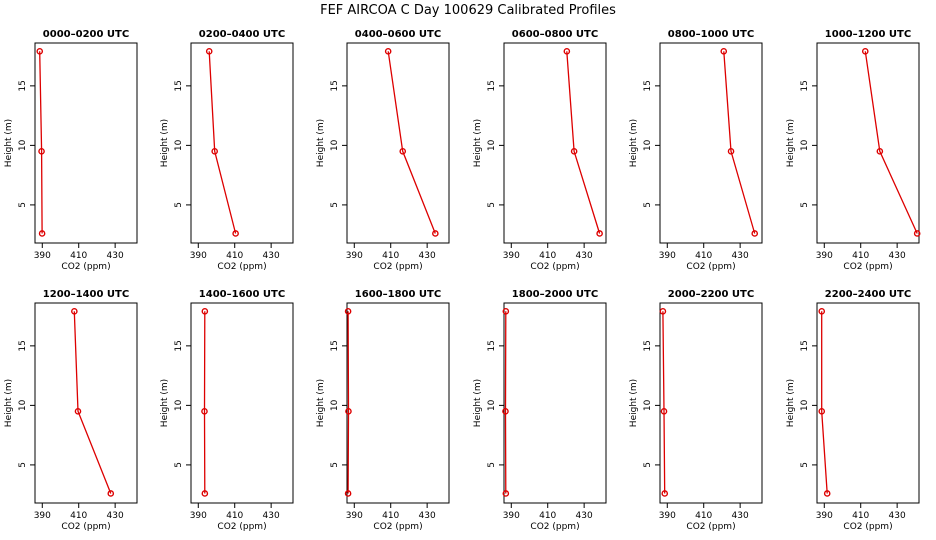  I want to click on panel-title: 0600–0800 UTC, so click(555, 34).